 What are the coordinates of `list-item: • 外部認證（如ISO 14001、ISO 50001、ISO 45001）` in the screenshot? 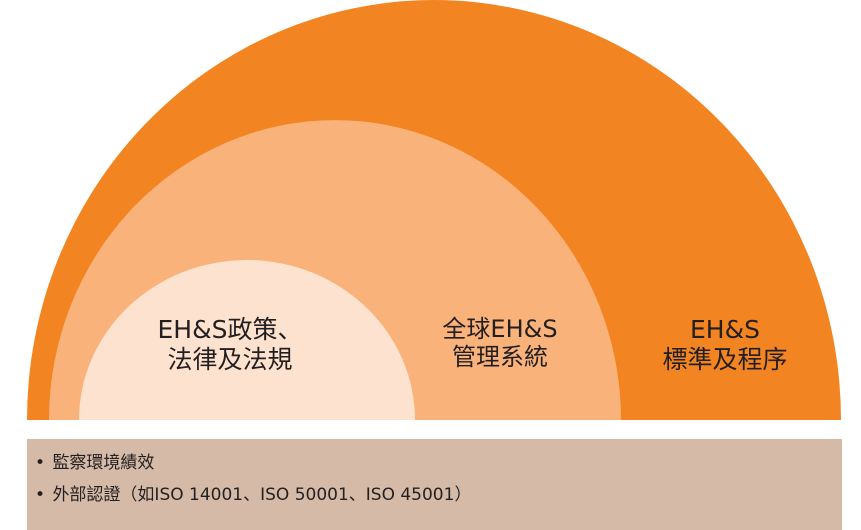 It's located at (253, 495).